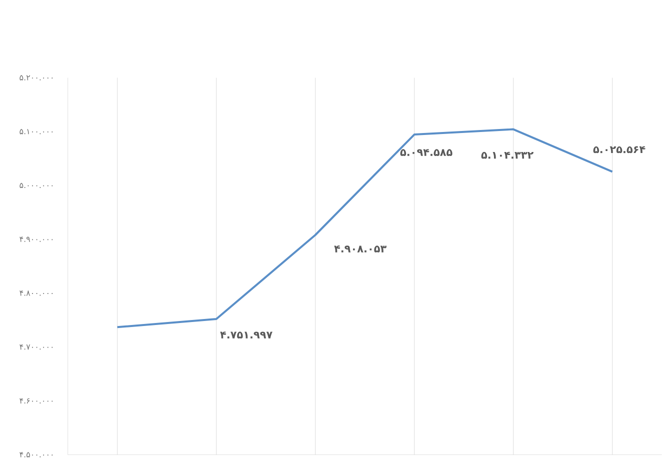 This screenshot has width=664, height=462. What do you see at coordinates (360, 249) in the screenshot?
I see `data-label: ۴.۹۰۸.۰۵۳` at bounding box center [360, 249].